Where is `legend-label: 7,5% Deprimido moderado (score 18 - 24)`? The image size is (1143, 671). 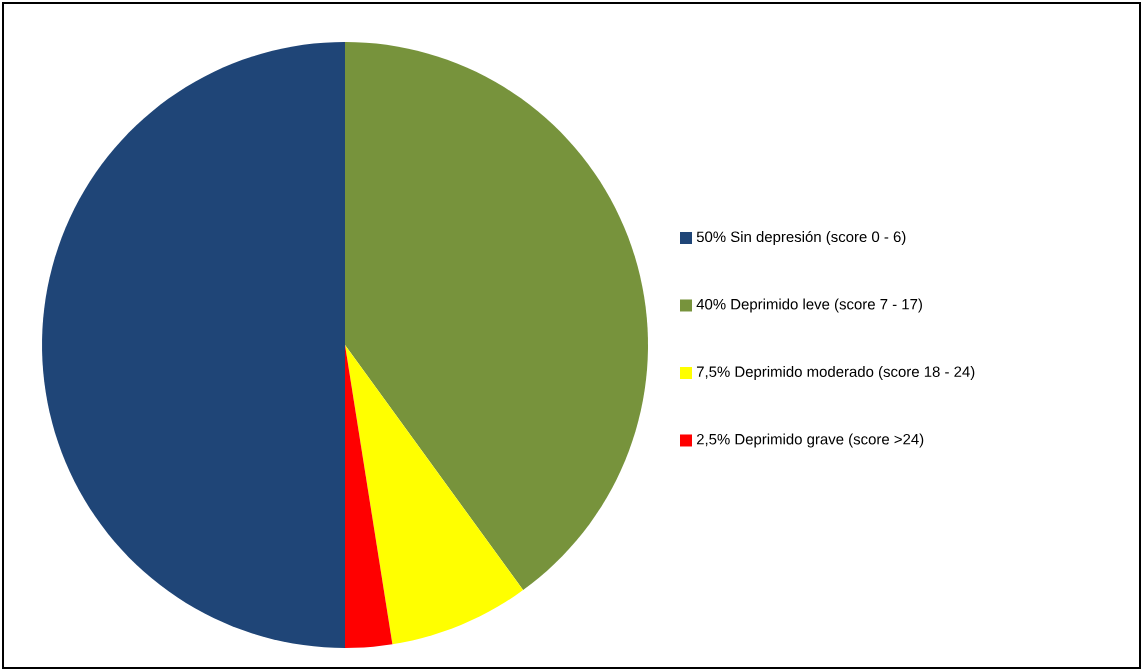 legend-label: 7,5% Deprimido moderado (score 18 - 24) is located at coordinates (835, 373).